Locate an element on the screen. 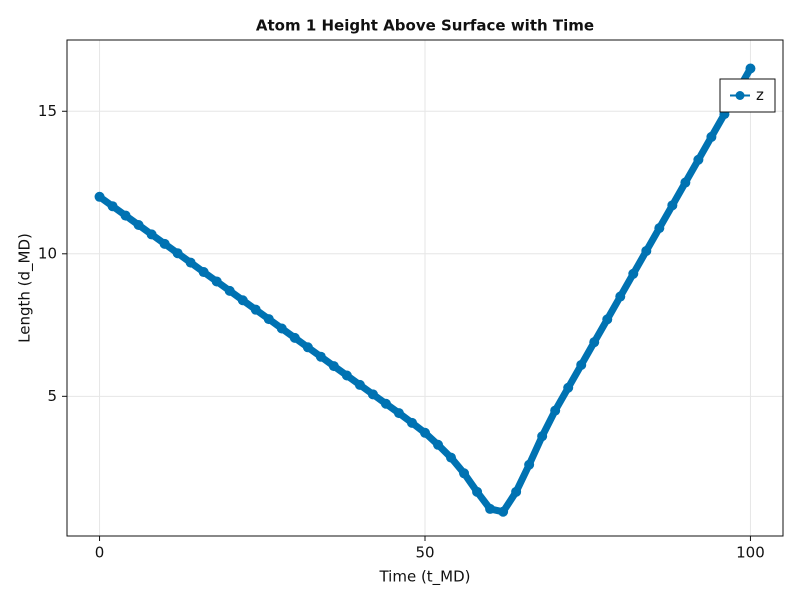  y-tick-label: 10 is located at coordinates (47, 253).